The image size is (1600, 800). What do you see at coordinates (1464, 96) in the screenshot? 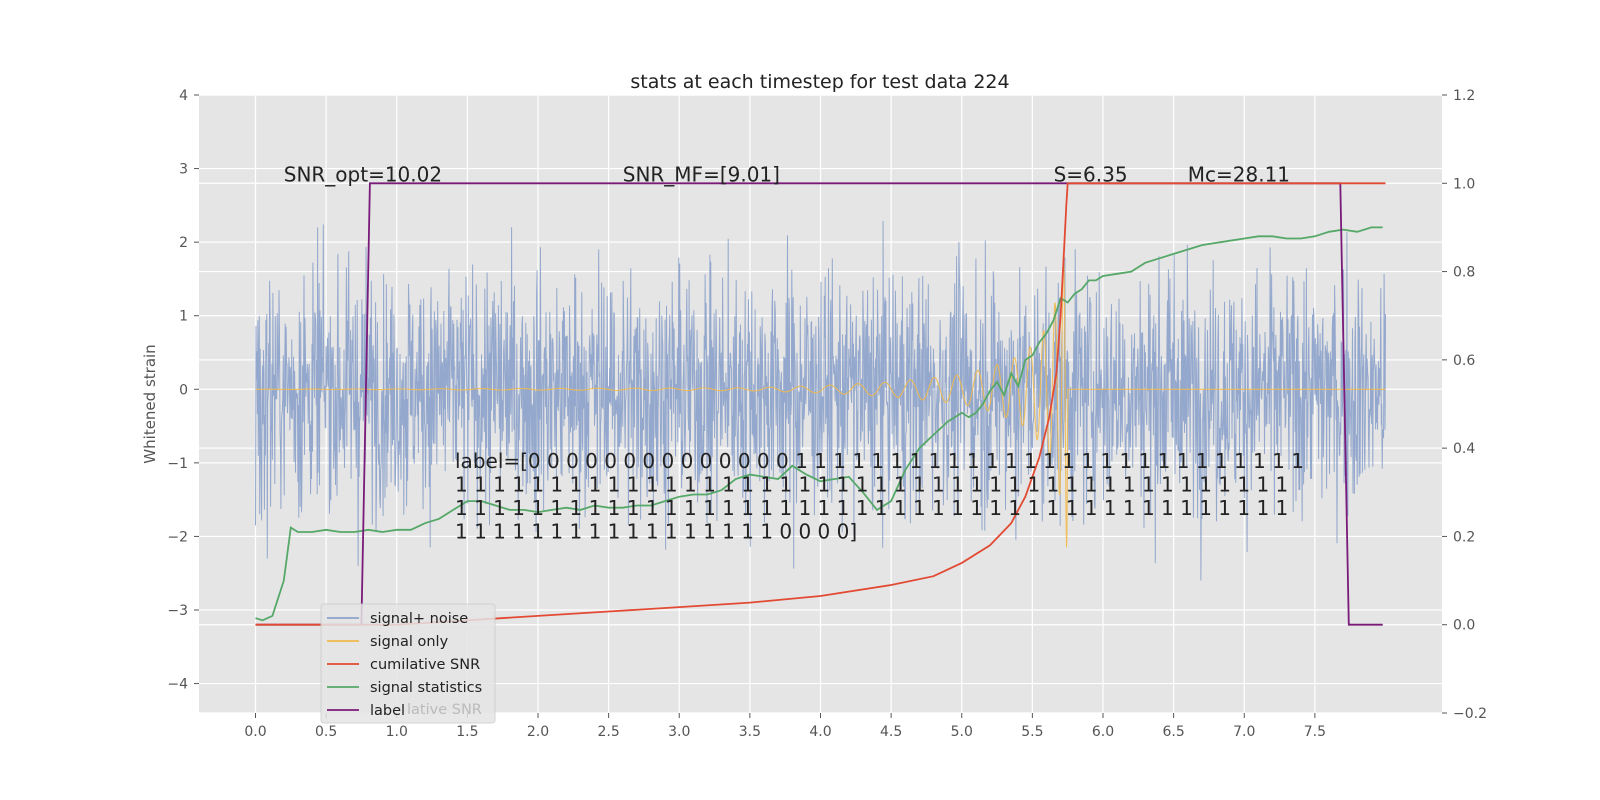
I see `y2-tick-label: 1.2` at bounding box center [1464, 96].